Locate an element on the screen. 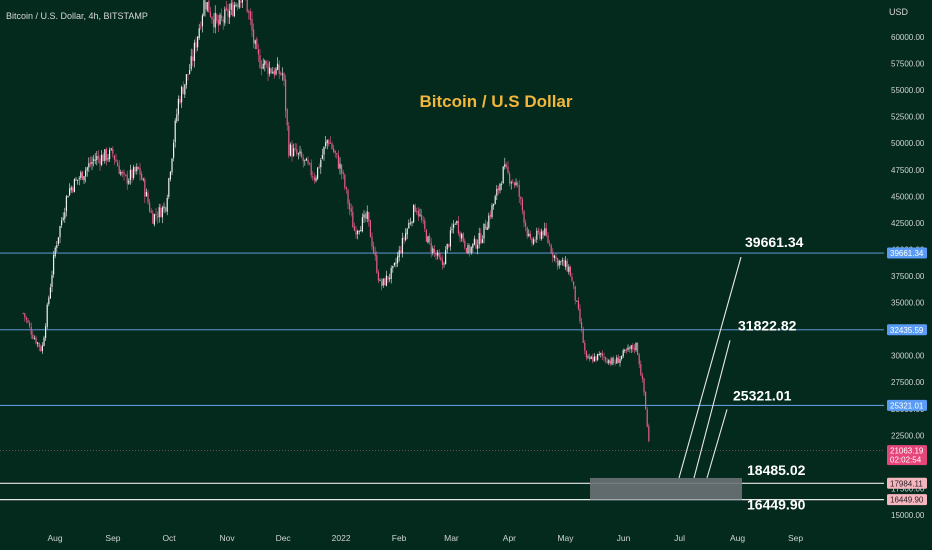 This screenshot has height=550, width=932. price-tick-2: 55000.00 is located at coordinates (908, 90).